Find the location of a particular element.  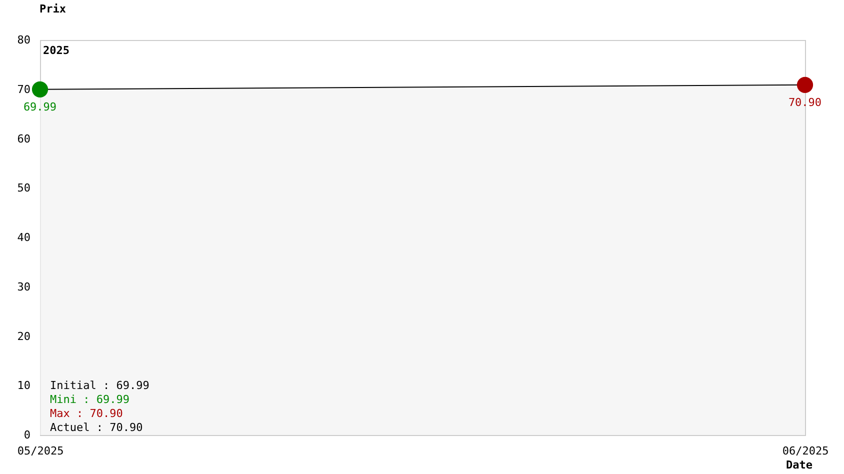

y-axis-title: Prix is located at coordinates (53, 9).